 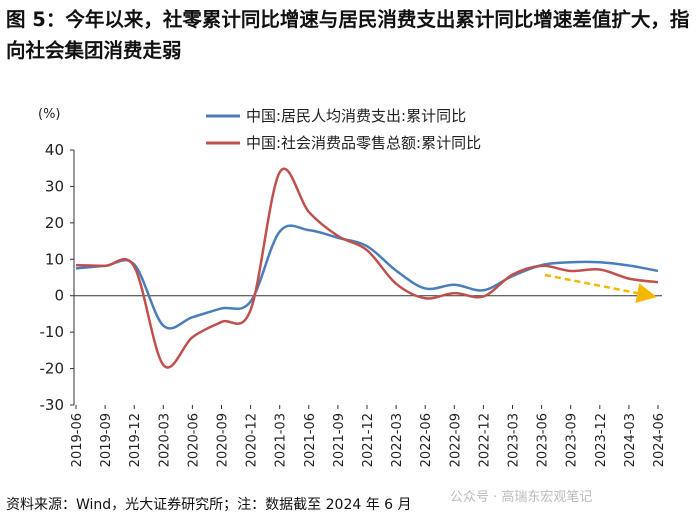 I want to click on x-tick-label: 2020-06, so click(x=193, y=440).